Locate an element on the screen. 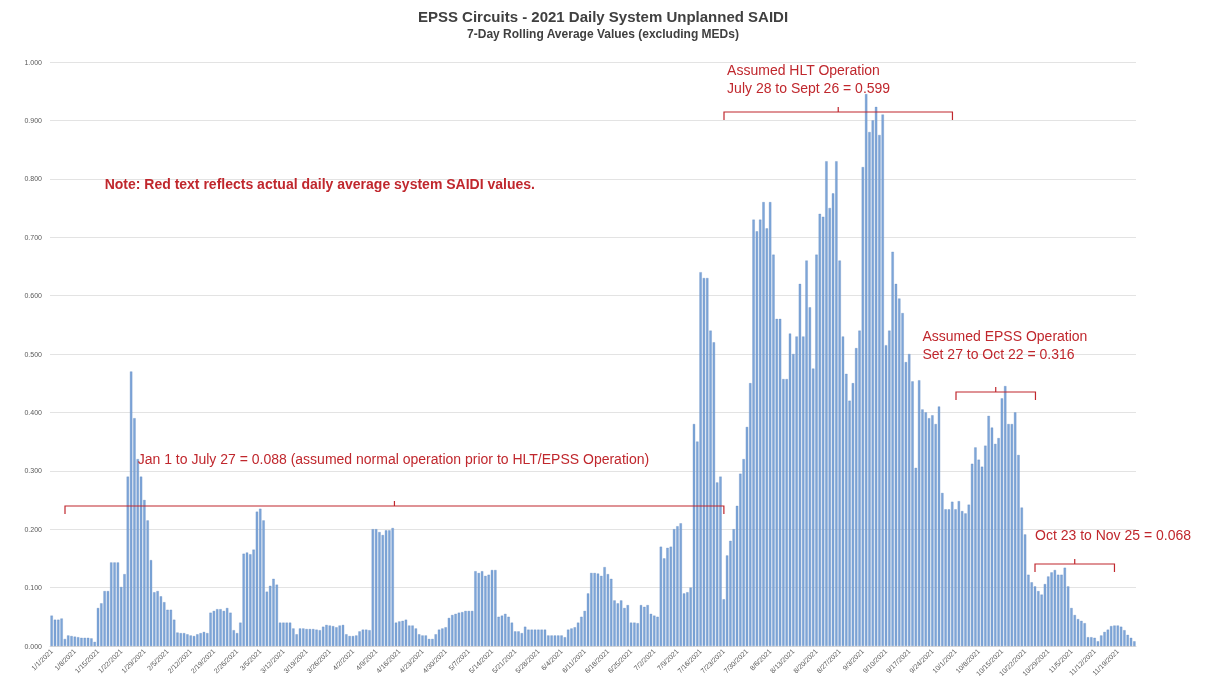 This screenshot has height=690, width=1206. annotation: Assumed HLT Operation July 28 to Sept 26 = 0.599 is located at coordinates (809, 79).